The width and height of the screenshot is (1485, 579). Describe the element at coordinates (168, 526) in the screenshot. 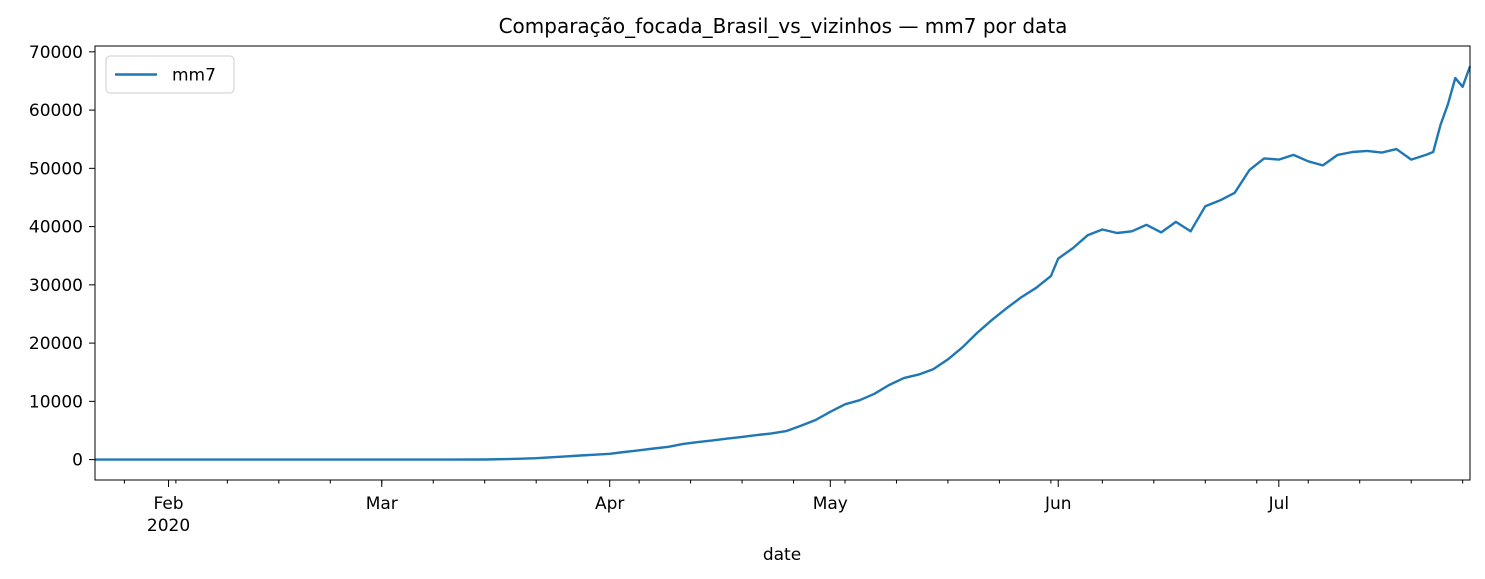

I see `x-tick-sublabel: 2020` at that location.